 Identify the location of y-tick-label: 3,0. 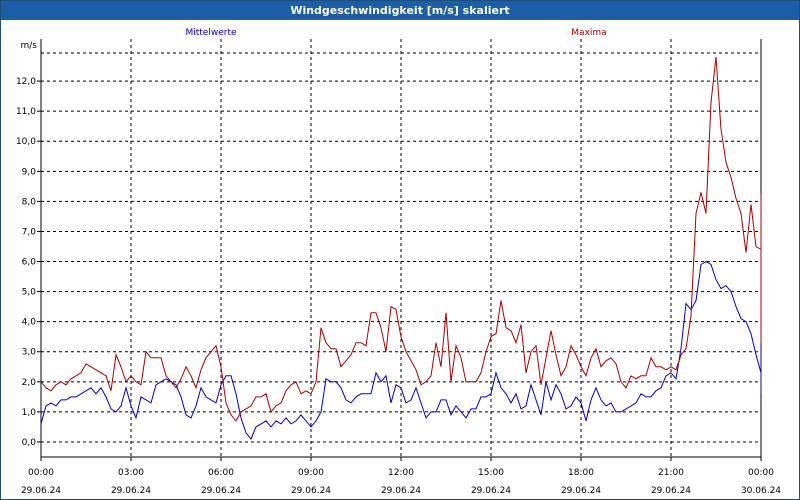
(29, 353).